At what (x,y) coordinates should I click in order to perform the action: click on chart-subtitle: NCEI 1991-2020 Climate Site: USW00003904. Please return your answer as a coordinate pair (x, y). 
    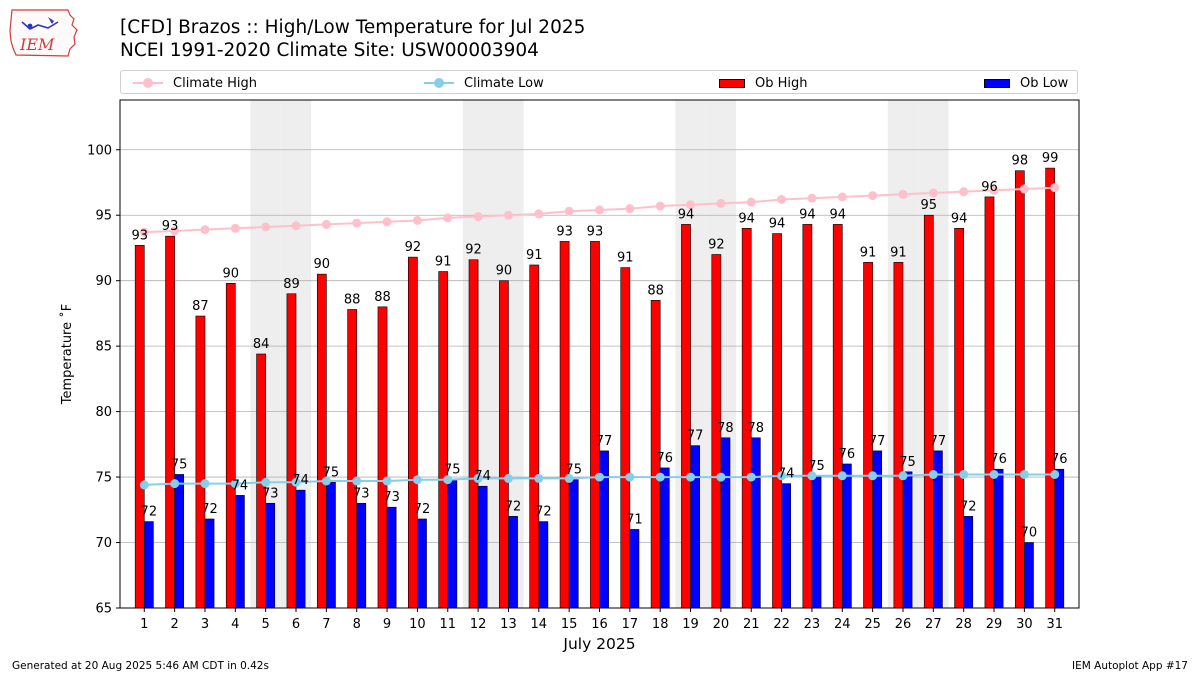
    Looking at the image, I should click on (329, 50).